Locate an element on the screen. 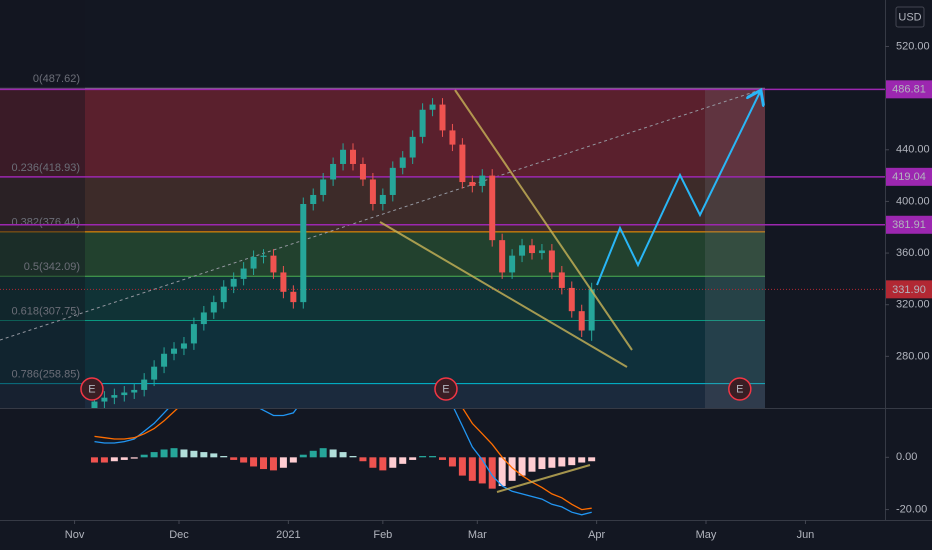  currency: USD is located at coordinates (909, 17).